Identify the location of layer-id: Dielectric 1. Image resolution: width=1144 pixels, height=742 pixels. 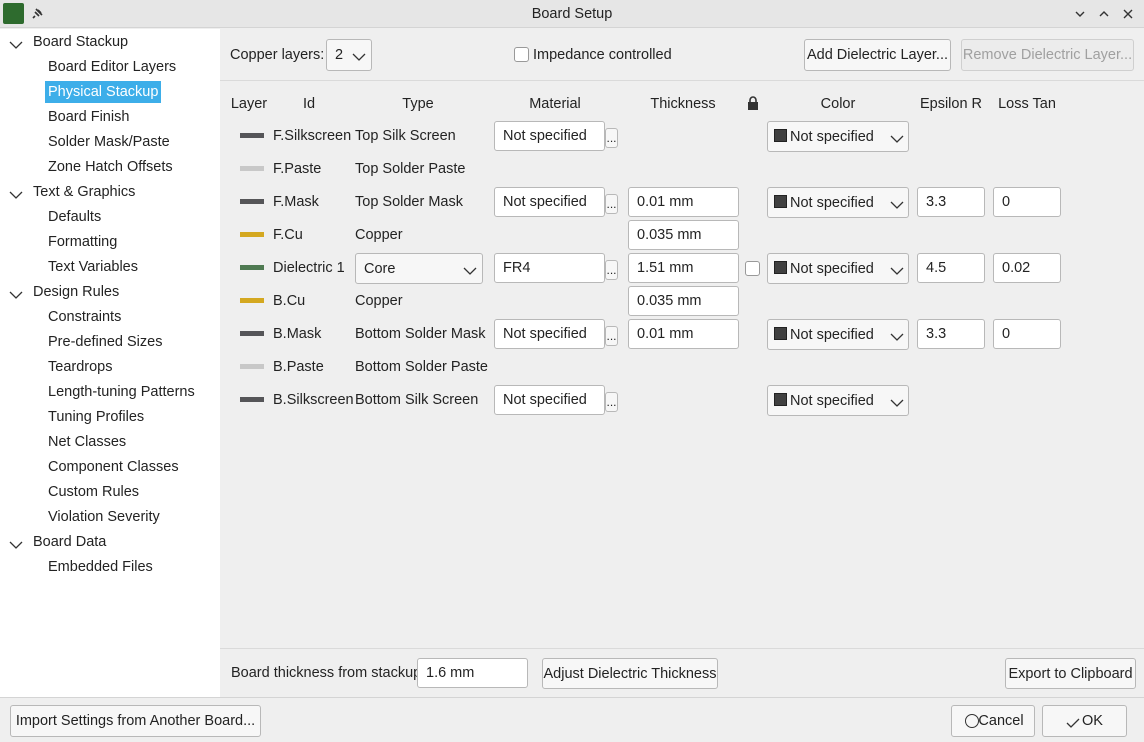
(309, 268).